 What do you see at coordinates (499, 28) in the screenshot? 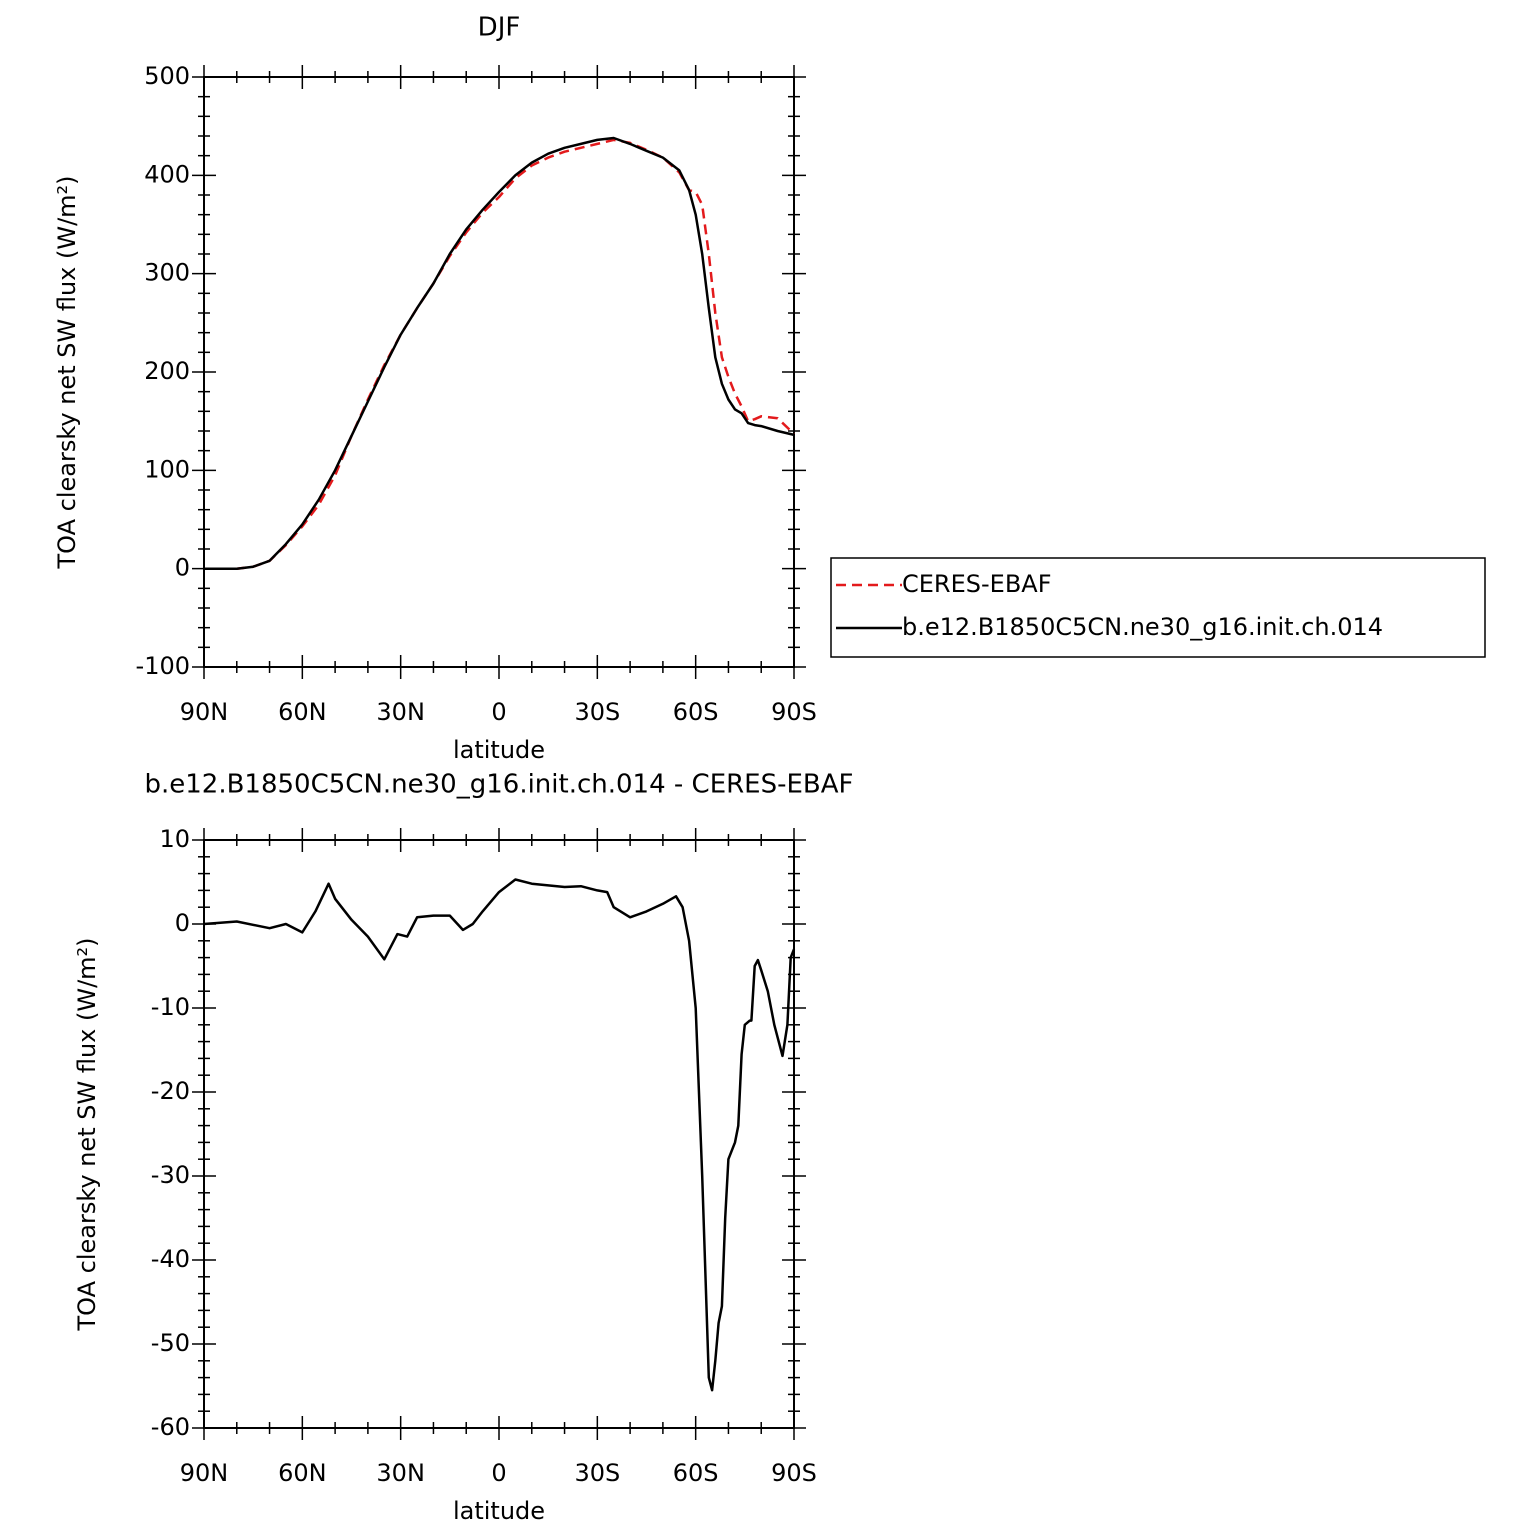
I see `chart-title: DJF` at bounding box center [499, 28].